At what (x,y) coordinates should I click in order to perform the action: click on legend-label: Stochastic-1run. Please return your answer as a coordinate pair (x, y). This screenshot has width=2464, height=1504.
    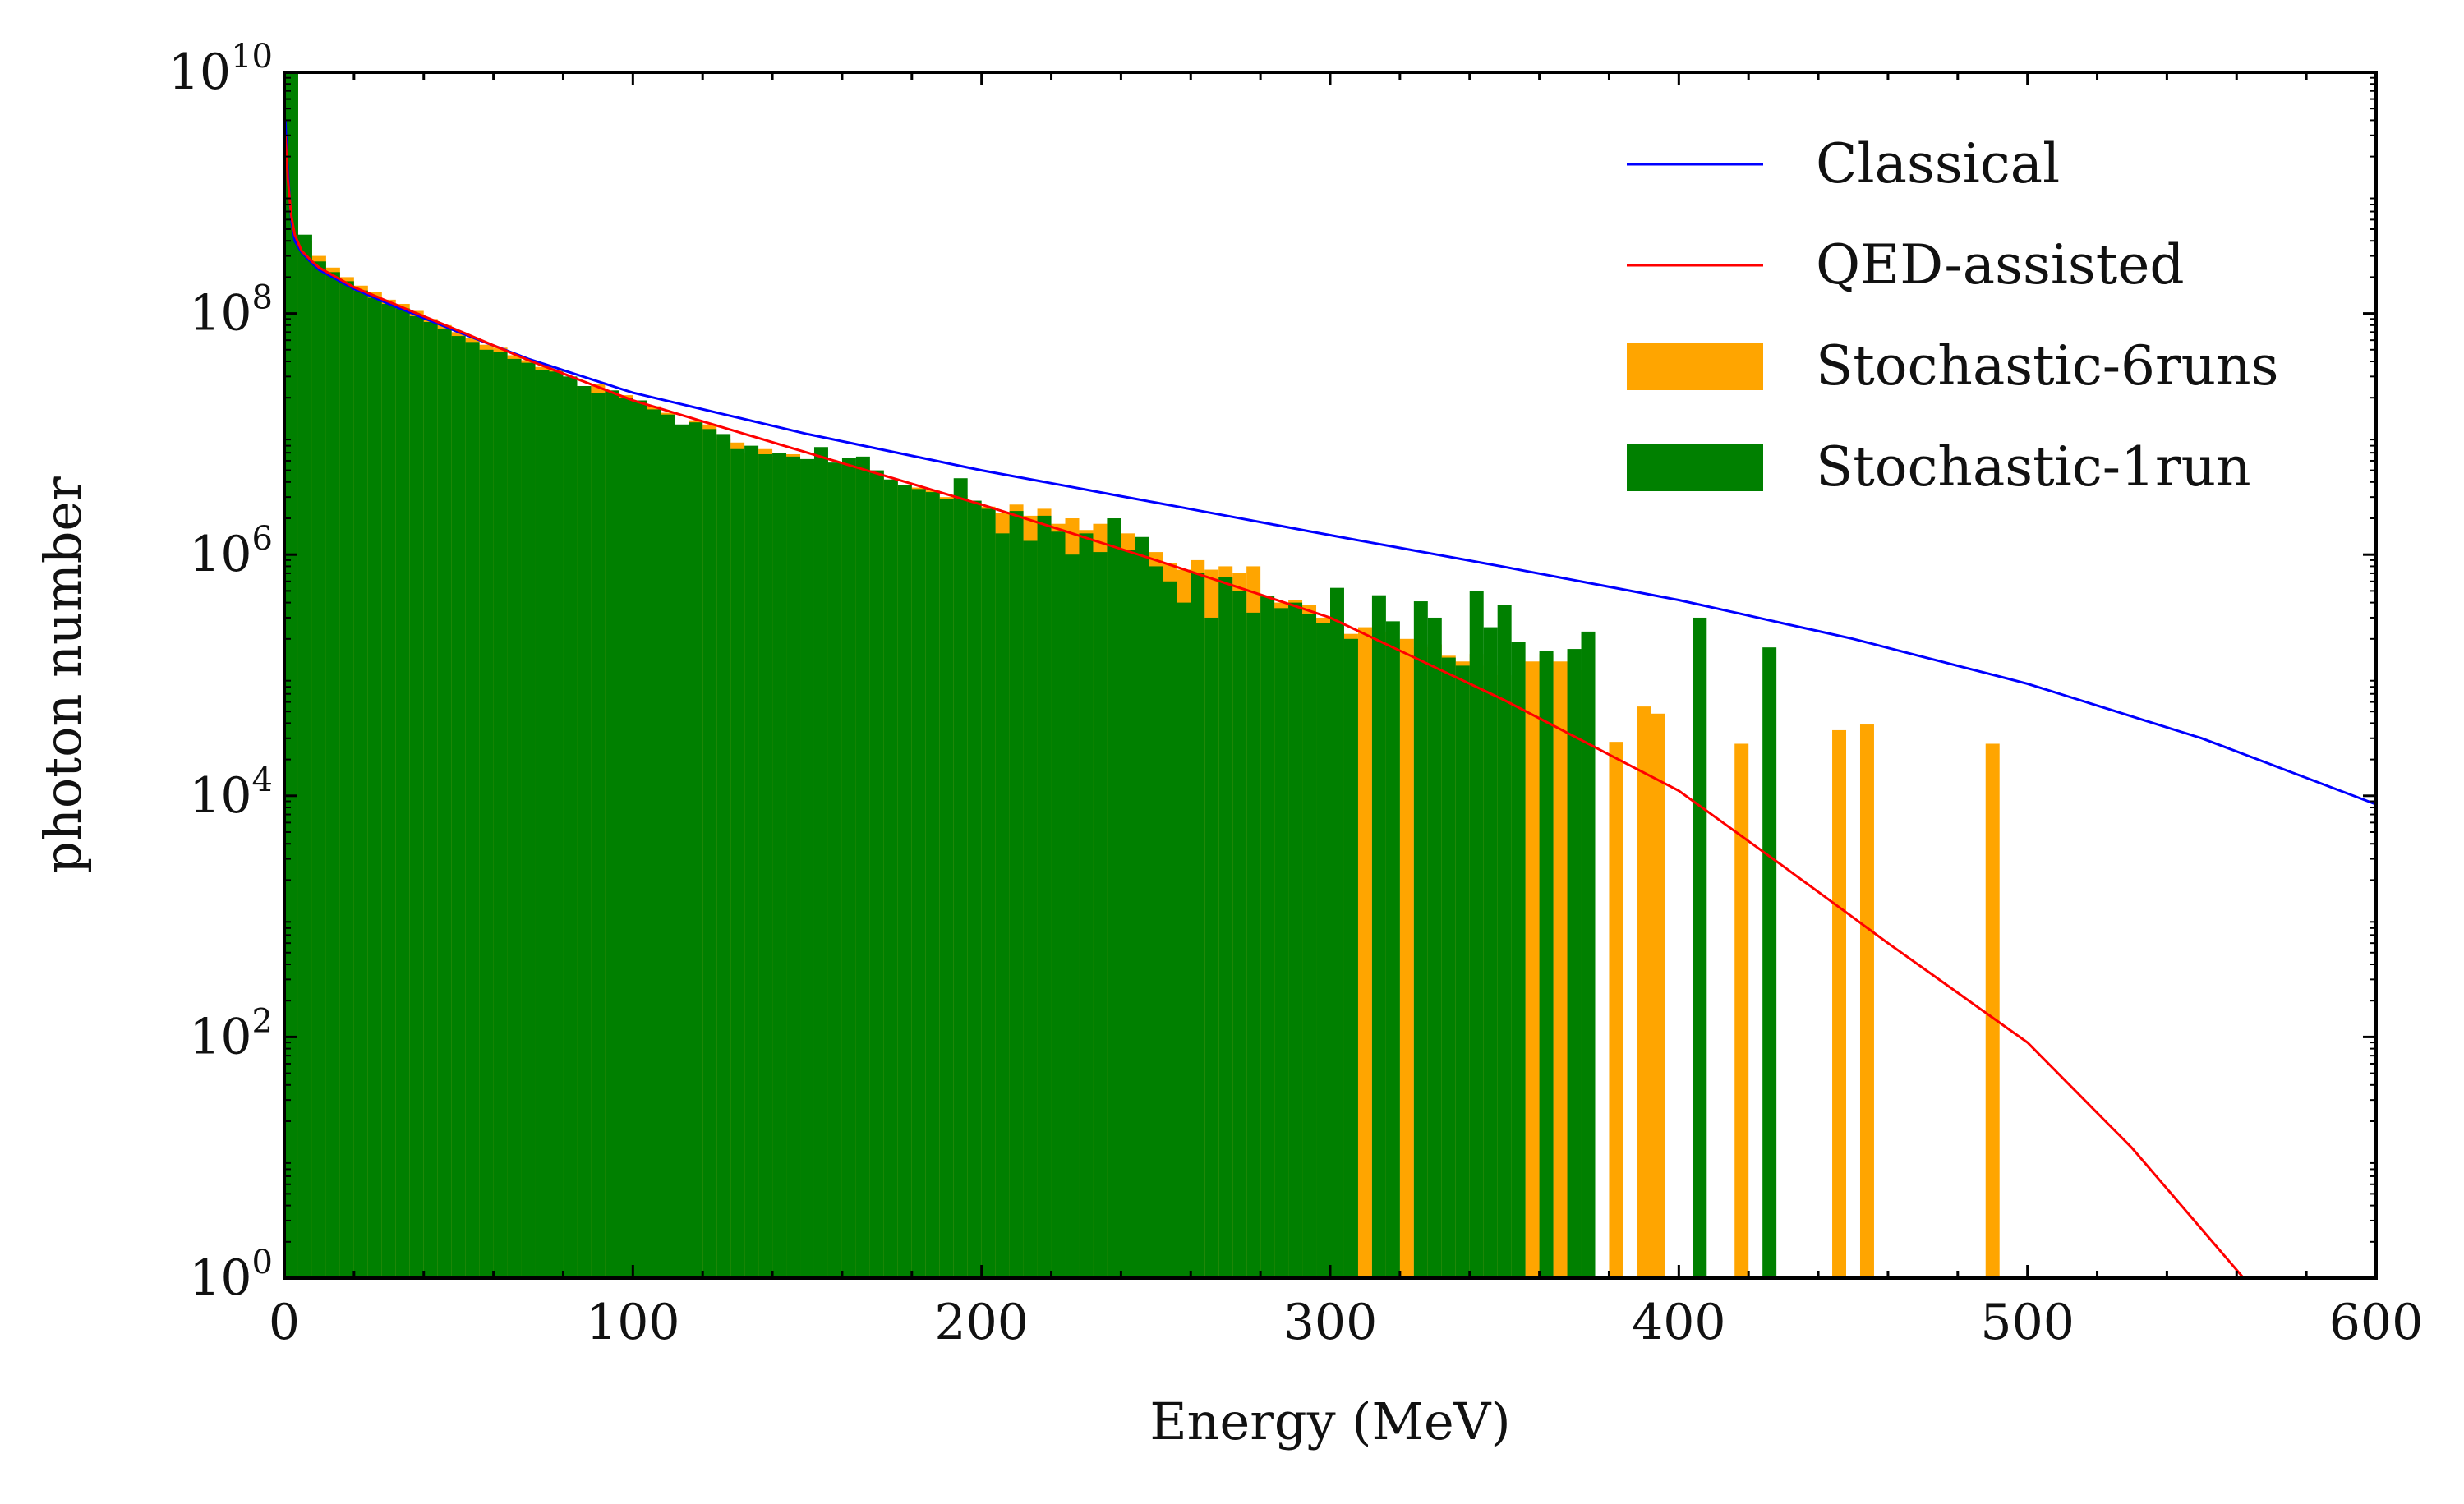
    Looking at the image, I should click on (2033, 467).